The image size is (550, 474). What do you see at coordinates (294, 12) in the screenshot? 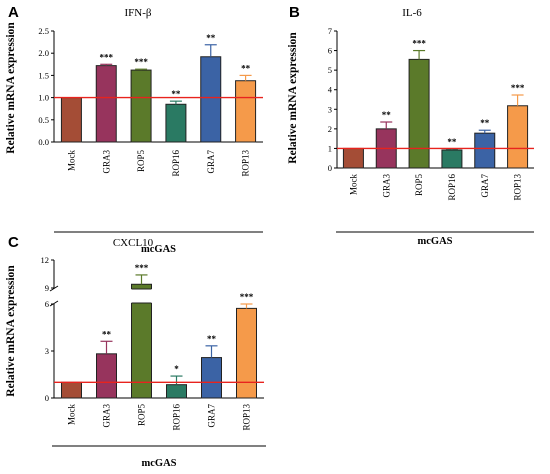
I see `panel-letter: B` at bounding box center [294, 12].